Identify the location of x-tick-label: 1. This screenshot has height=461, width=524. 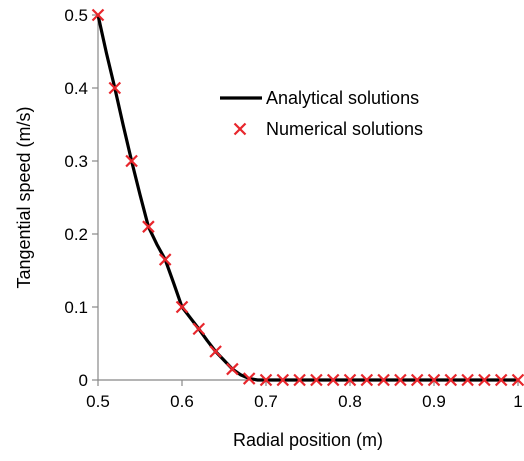
(517, 401).